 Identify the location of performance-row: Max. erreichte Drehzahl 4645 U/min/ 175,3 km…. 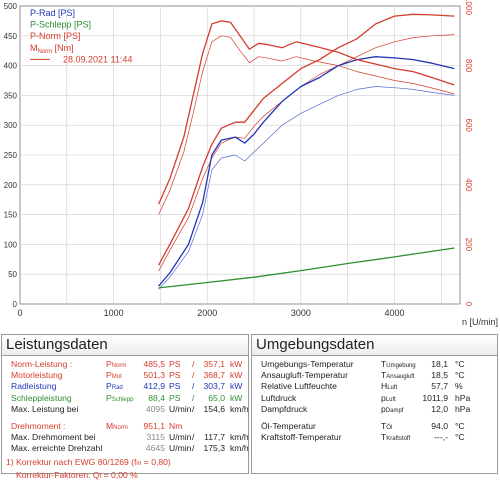
(125, 448).